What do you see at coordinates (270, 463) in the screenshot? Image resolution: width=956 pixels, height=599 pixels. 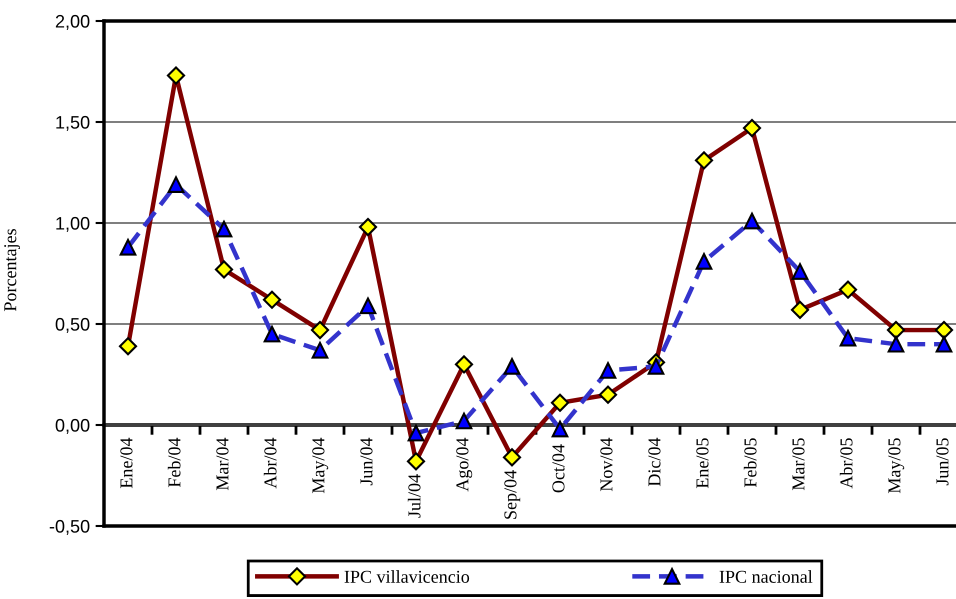 I see `x-tick-label: Abr/04` at bounding box center [270, 463].